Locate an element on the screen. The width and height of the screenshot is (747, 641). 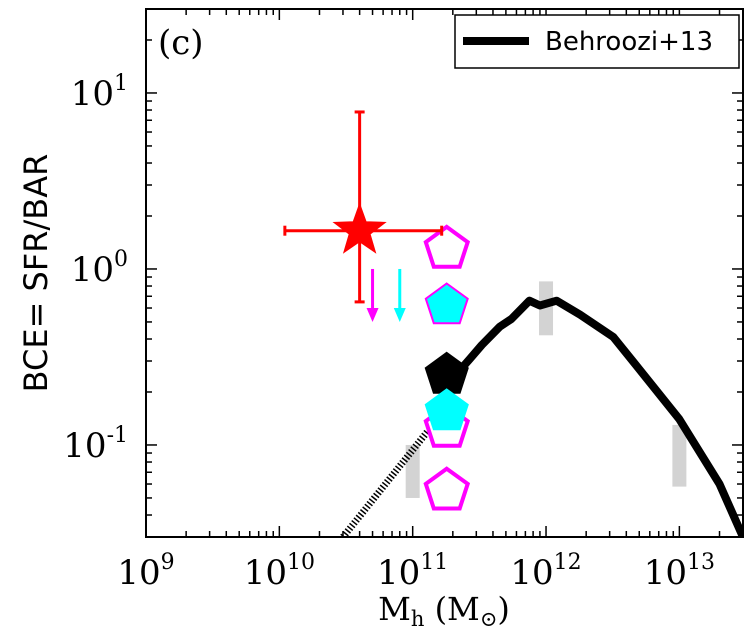
x-tick-label: 1010 is located at coordinates (279, 571).